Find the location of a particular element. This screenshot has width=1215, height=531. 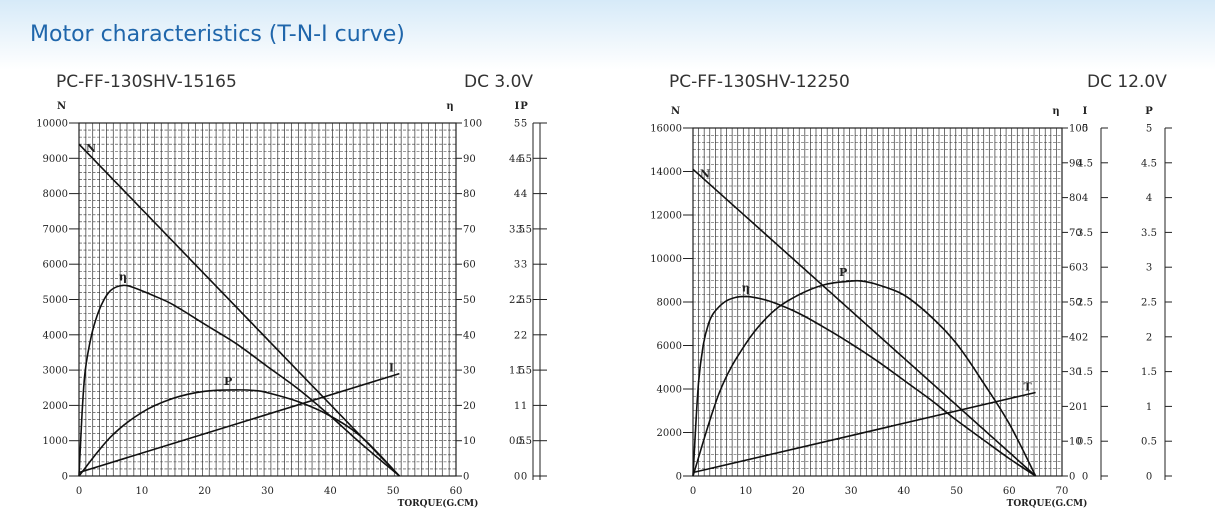

left-axis-tick-label: 0 is located at coordinates (65, 477).